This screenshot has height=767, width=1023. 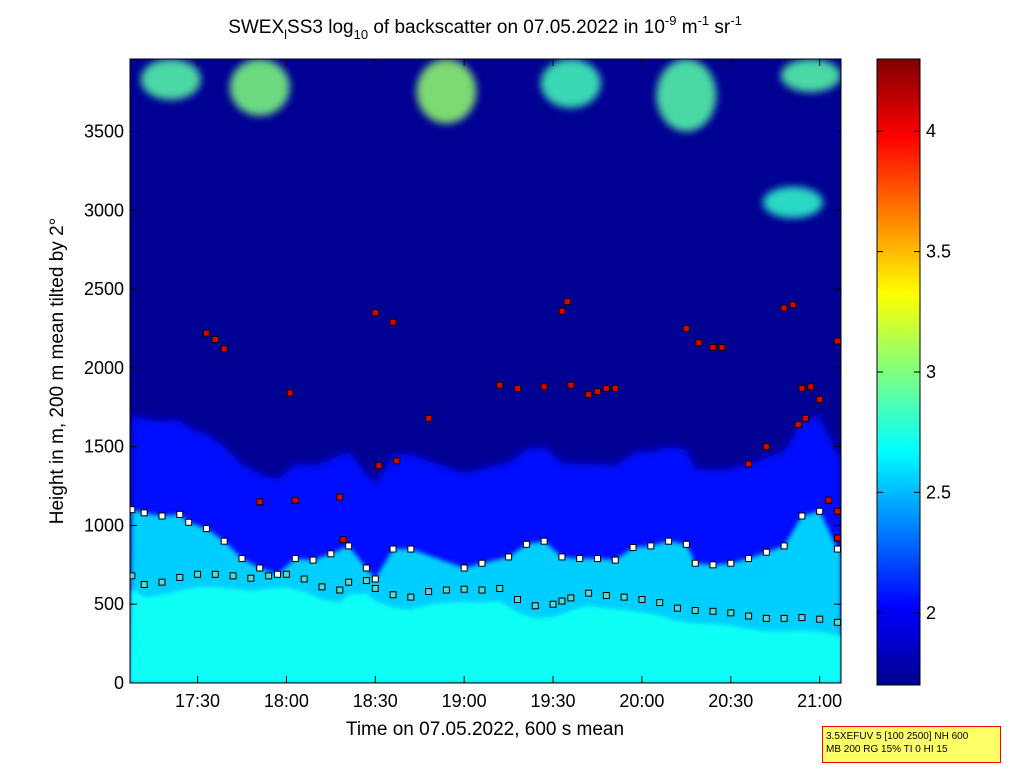 What do you see at coordinates (197, 701) in the screenshot?
I see `x-tick-label: 17:30` at bounding box center [197, 701].